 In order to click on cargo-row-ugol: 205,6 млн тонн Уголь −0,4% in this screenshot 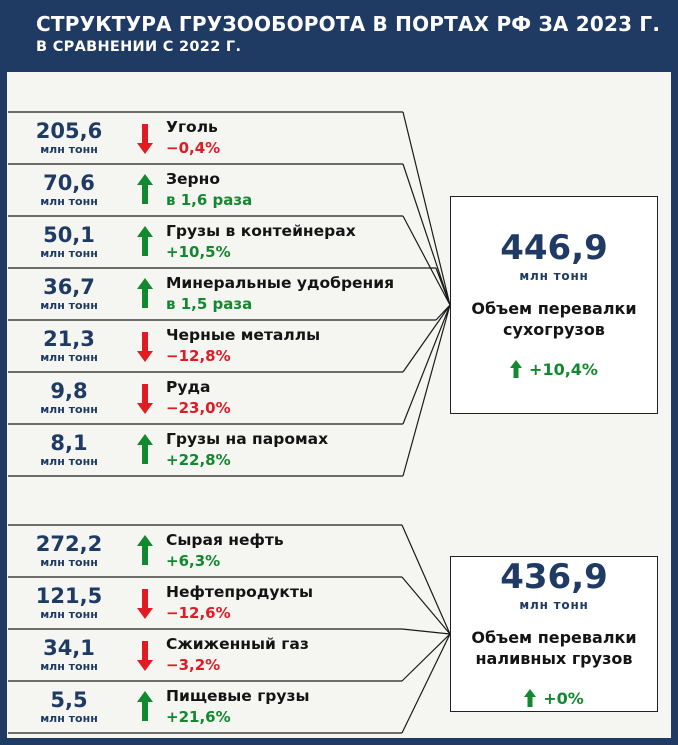, I will do `click(205, 138)`.